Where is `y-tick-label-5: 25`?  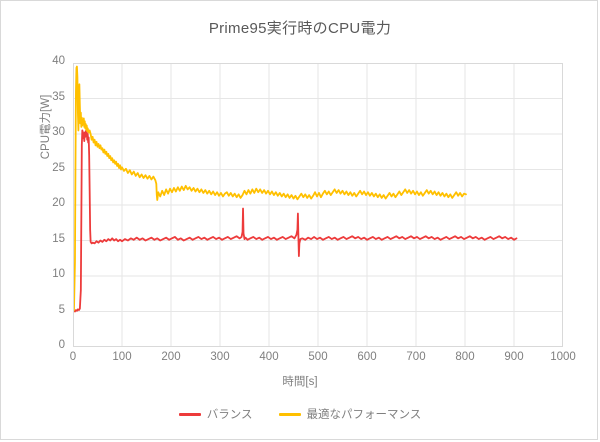
y-tick-label-5: 25 is located at coordinates (58, 167).